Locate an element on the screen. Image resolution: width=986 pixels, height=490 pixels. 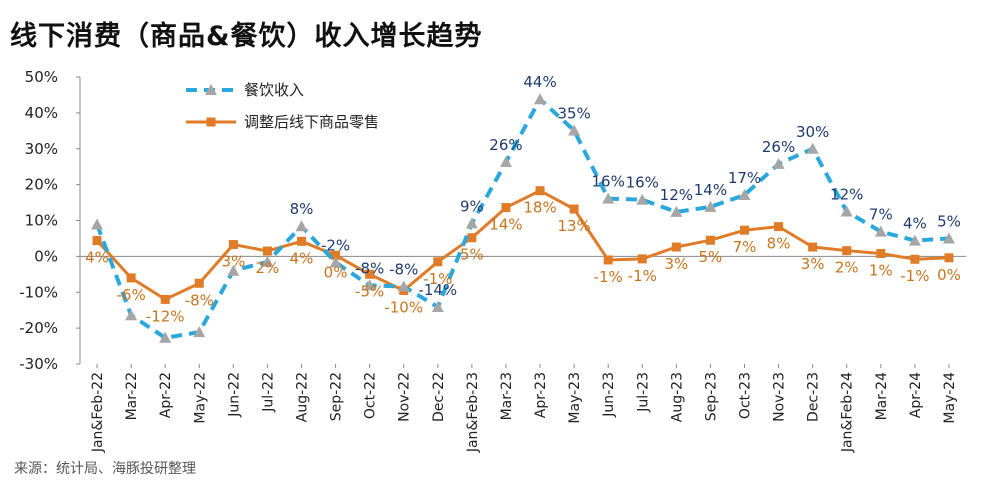
dining-data-label: 35% is located at coordinates (573, 113).